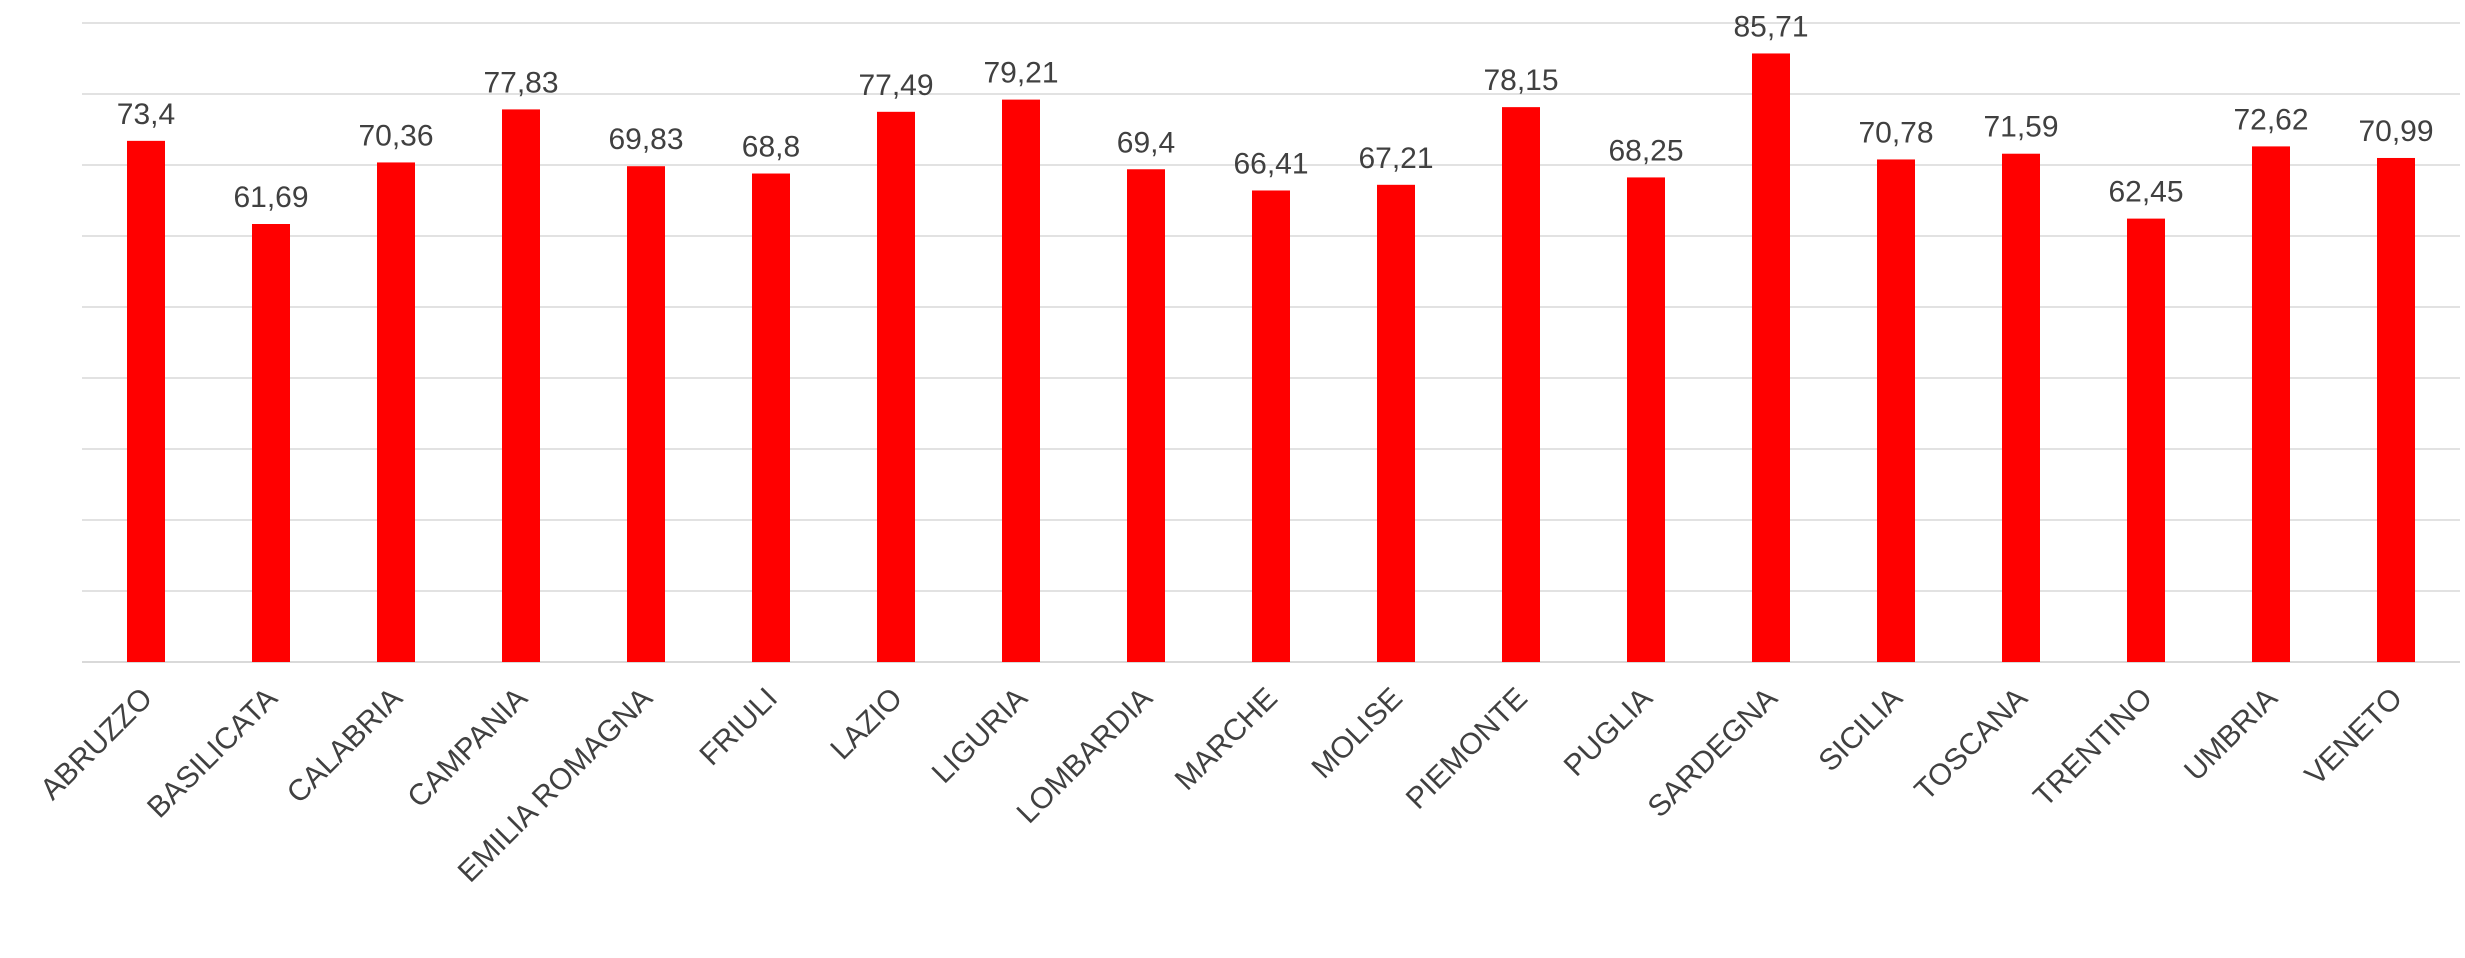  What do you see at coordinates (2270, 119) in the screenshot?
I see `data-label: 72,62` at bounding box center [2270, 119].